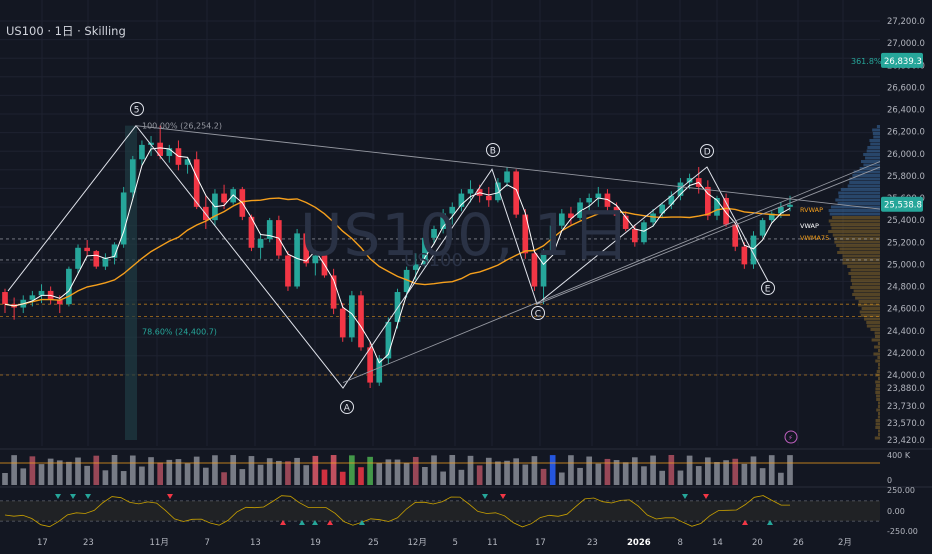 This screenshot has width=932, height=554. I want to click on x-tick-label: 23, so click(592, 543).